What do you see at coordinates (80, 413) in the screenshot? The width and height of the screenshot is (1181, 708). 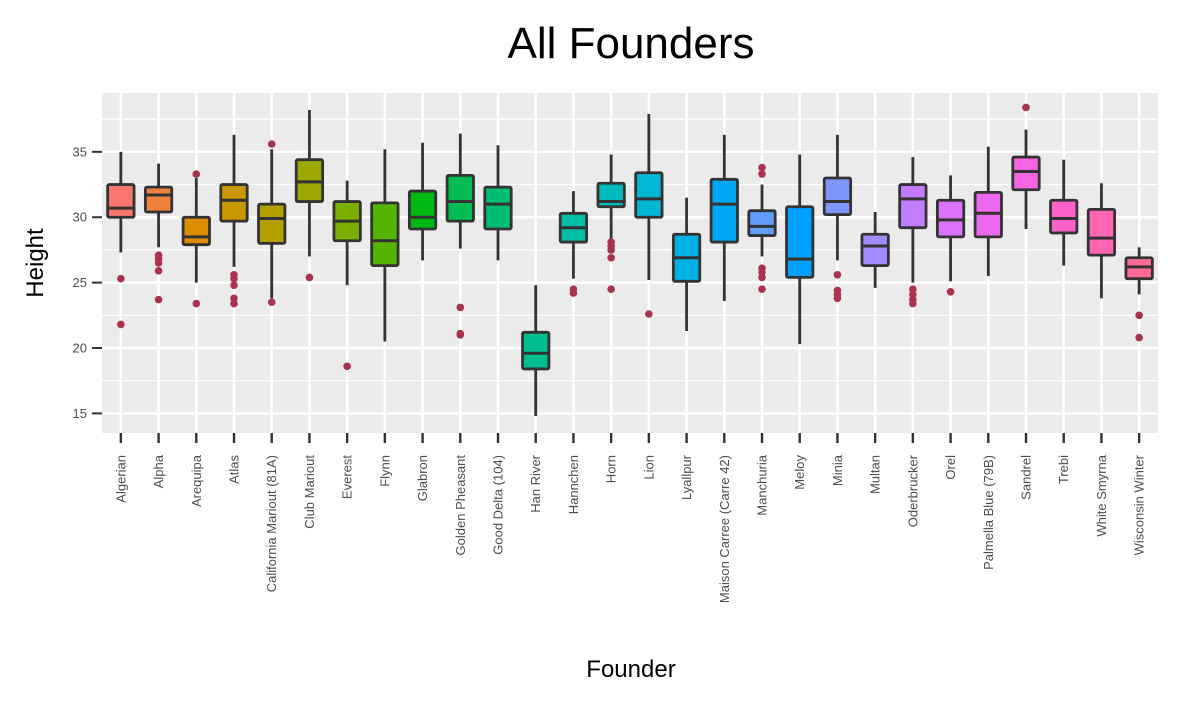 I see `y-tick-label: 15` at bounding box center [80, 413].